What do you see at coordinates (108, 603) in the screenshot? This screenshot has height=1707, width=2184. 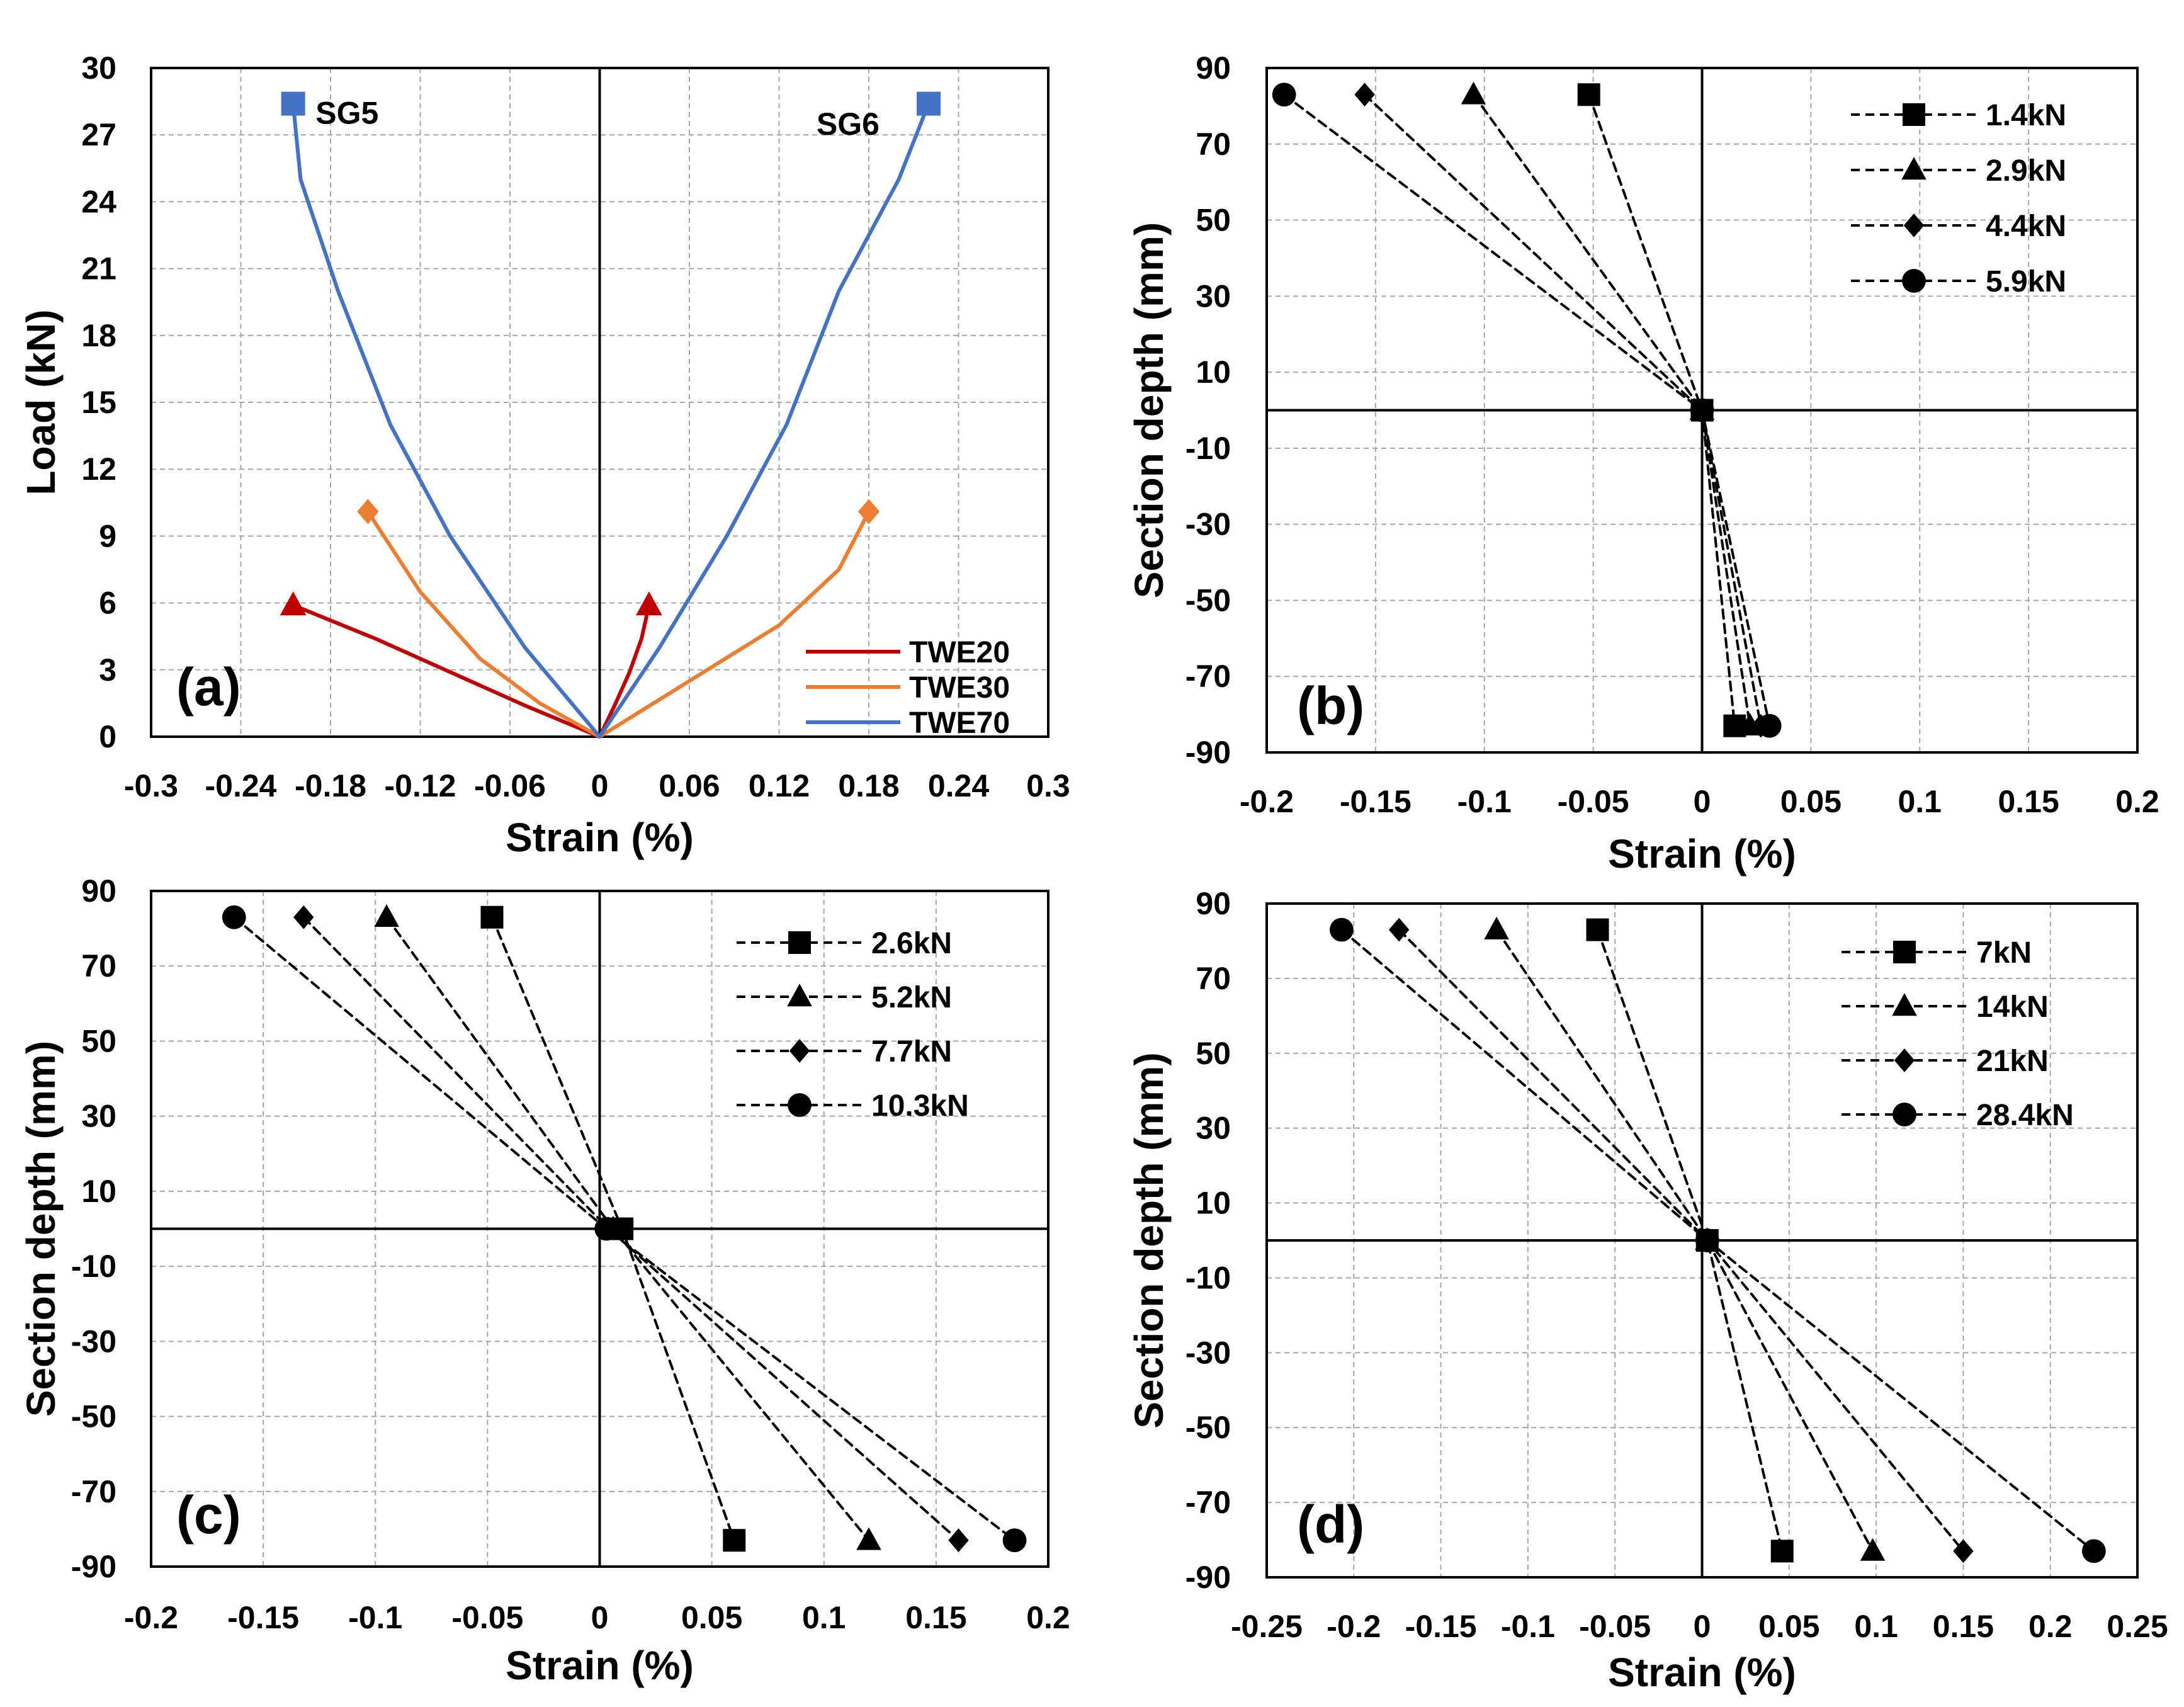 I see `y-tick-label: 6` at bounding box center [108, 603].